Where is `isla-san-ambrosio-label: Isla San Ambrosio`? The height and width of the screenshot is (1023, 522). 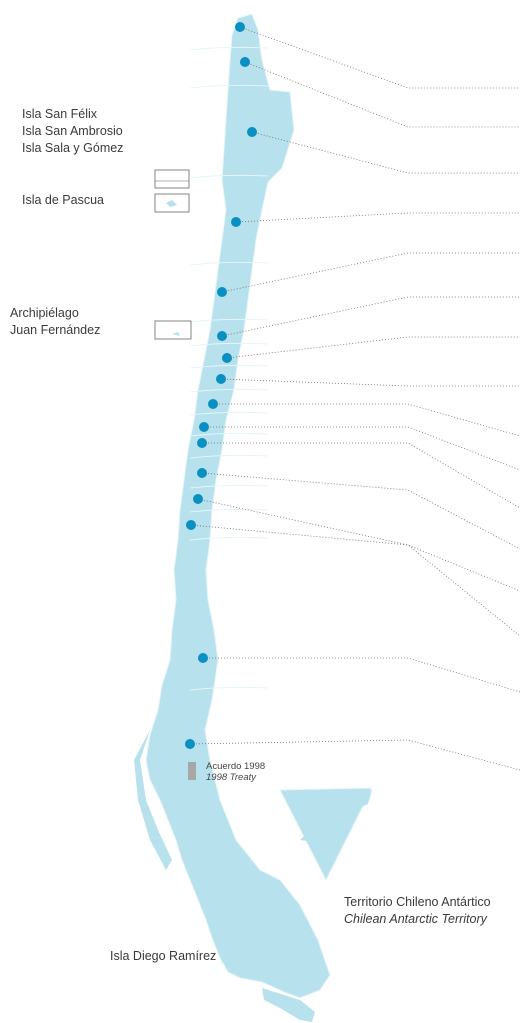 isla-san-ambrosio-label: Isla San Ambrosio is located at coordinates (72, 131).